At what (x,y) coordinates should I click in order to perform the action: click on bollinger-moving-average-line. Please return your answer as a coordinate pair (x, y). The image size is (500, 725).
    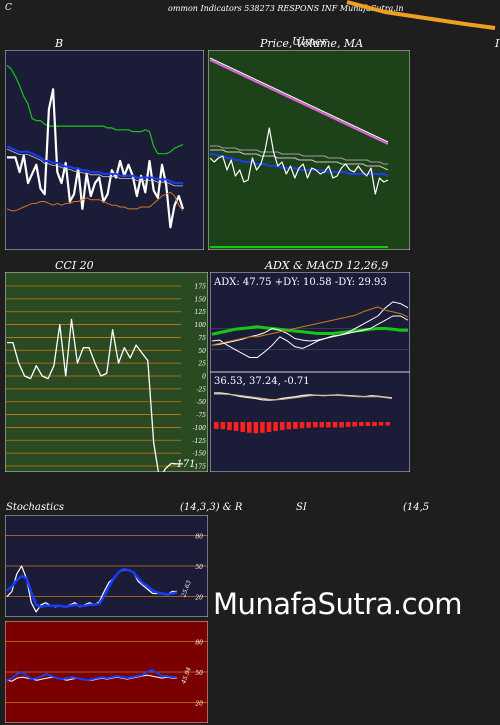
    Looking at the image, I should click on (94, 165).